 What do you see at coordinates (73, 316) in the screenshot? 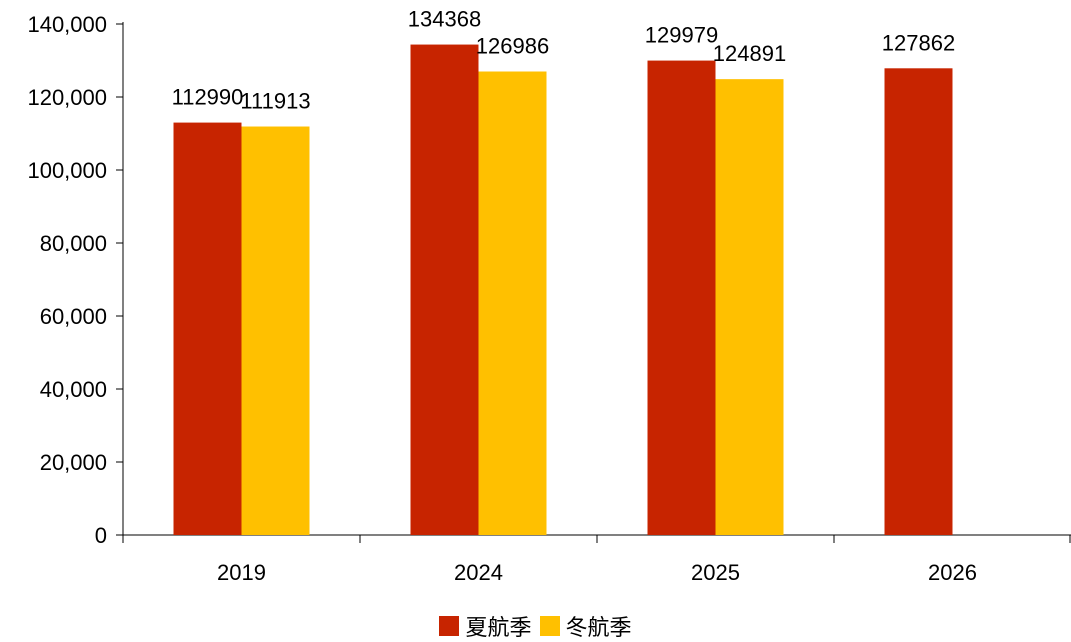
I see `y-tick-label: 60,000` at bounding box center [73, 316].